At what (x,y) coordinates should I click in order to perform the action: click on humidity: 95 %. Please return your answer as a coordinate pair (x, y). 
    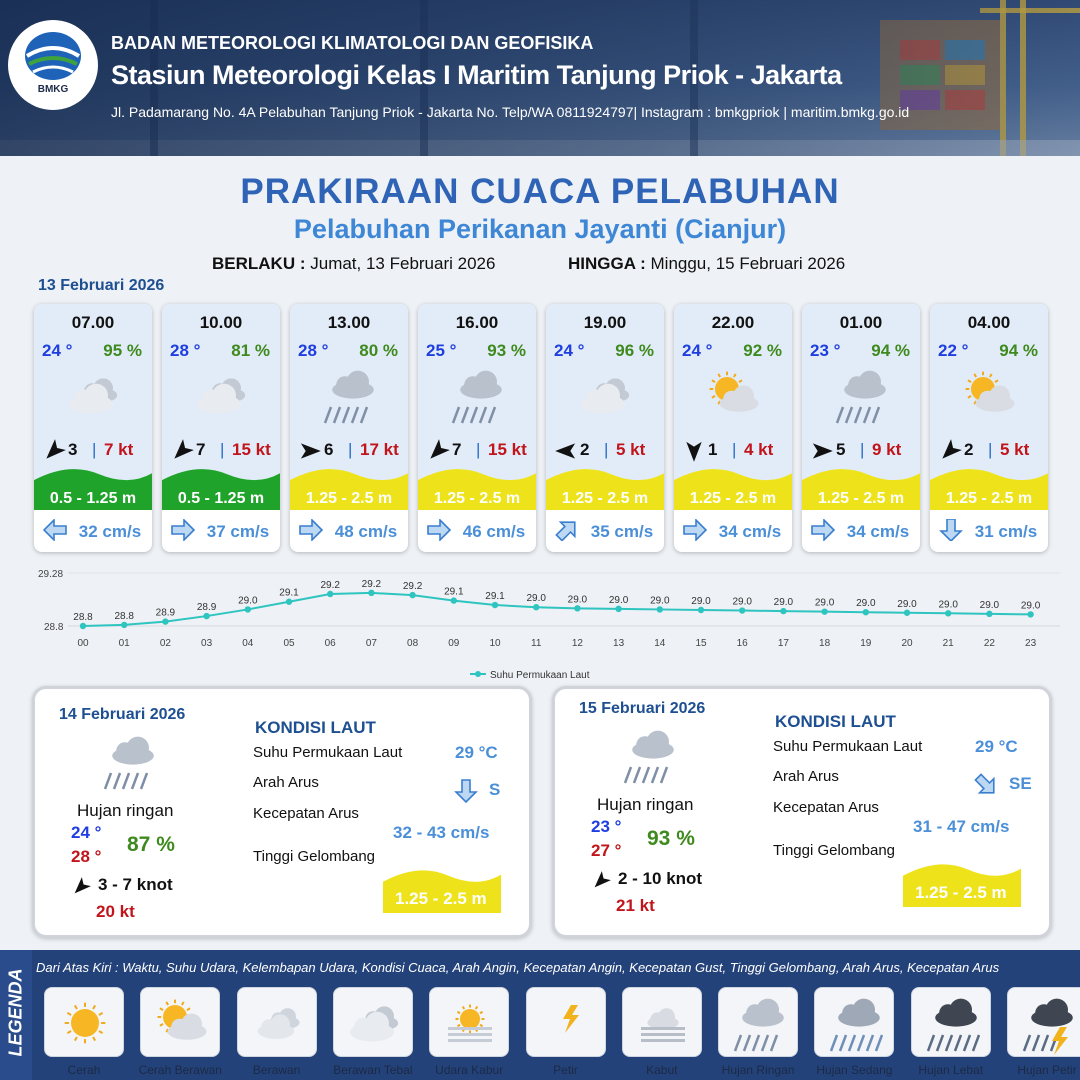
    Looking at the image, I should click on (122, 350).